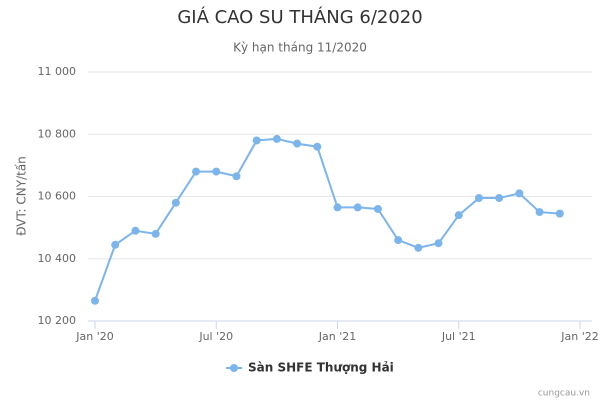  What do you see at coordinates (321, 368) in the screenshot?
I see `legend-label: Sàn SHFE Thượng Hải` at bounding box center [321, 368].